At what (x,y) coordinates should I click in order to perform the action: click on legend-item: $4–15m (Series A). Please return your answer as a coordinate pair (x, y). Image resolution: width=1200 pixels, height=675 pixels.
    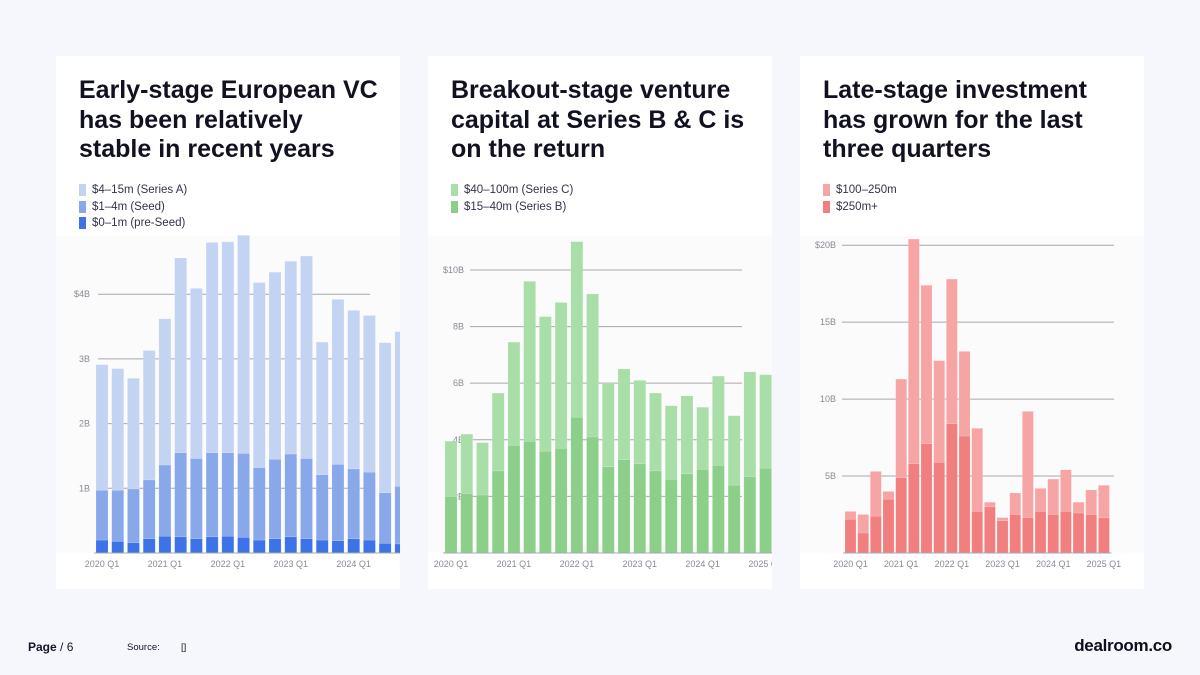
    Looking at the image, I should click on (133, 190).